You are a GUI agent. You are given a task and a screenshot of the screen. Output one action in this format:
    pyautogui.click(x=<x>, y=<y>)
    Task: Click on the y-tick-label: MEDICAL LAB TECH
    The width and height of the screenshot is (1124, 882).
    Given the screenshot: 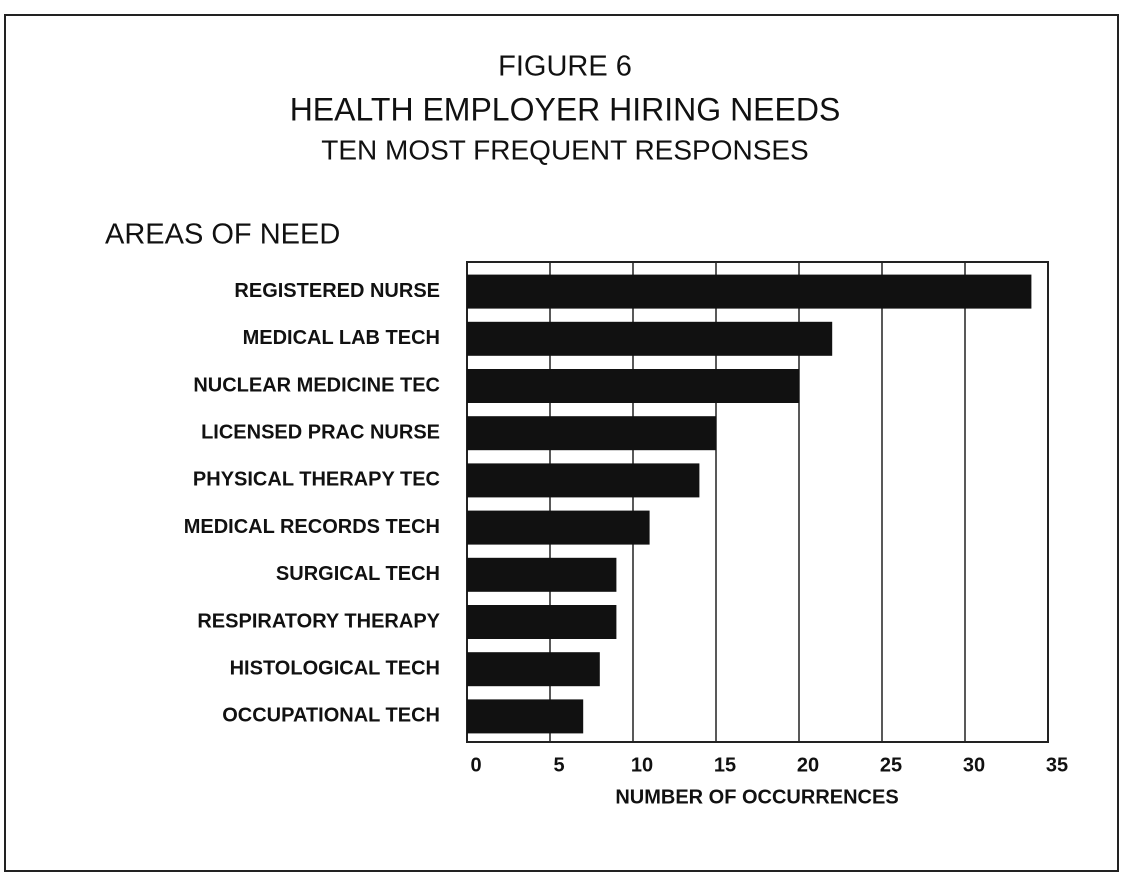 What is the action you would take?
    pyautogui.click(x=341, y=338)
    